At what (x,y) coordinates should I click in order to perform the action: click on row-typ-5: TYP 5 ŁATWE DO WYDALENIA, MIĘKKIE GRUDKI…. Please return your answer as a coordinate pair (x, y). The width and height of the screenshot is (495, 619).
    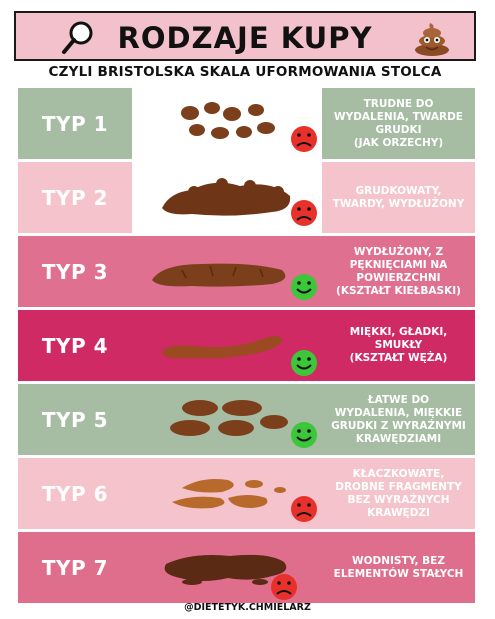
    Looking at the image, I should click on (246, 419).